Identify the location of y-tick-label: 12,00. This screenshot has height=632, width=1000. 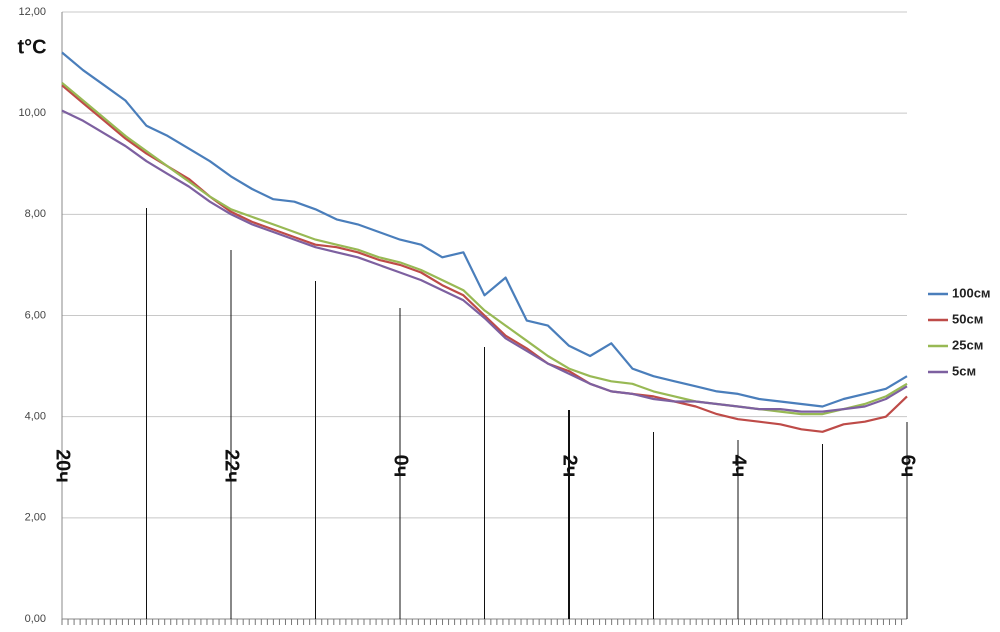
(32, 12).